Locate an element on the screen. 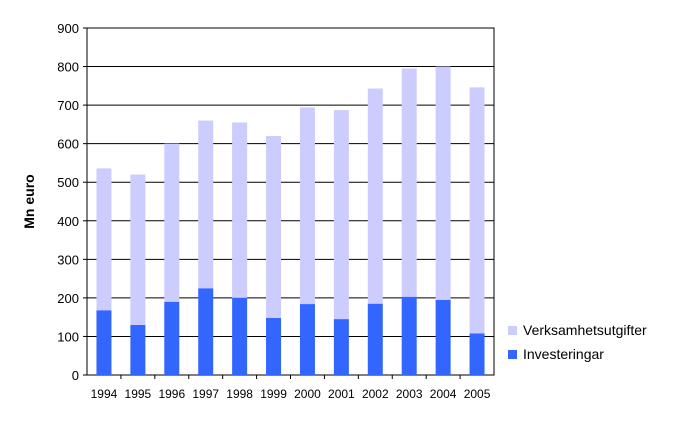  x-tick-label: 1998 is located at coordinates (239, 394).